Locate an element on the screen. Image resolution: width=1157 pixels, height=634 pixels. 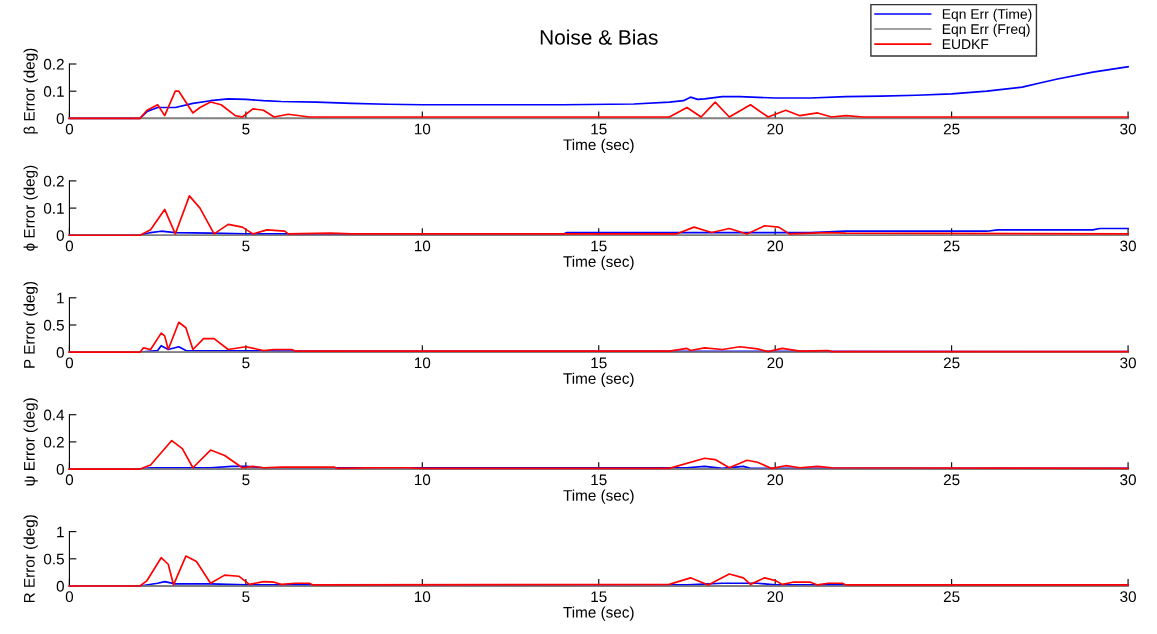
chart-title: Noise & Bias is located at coordinates (599, 37).